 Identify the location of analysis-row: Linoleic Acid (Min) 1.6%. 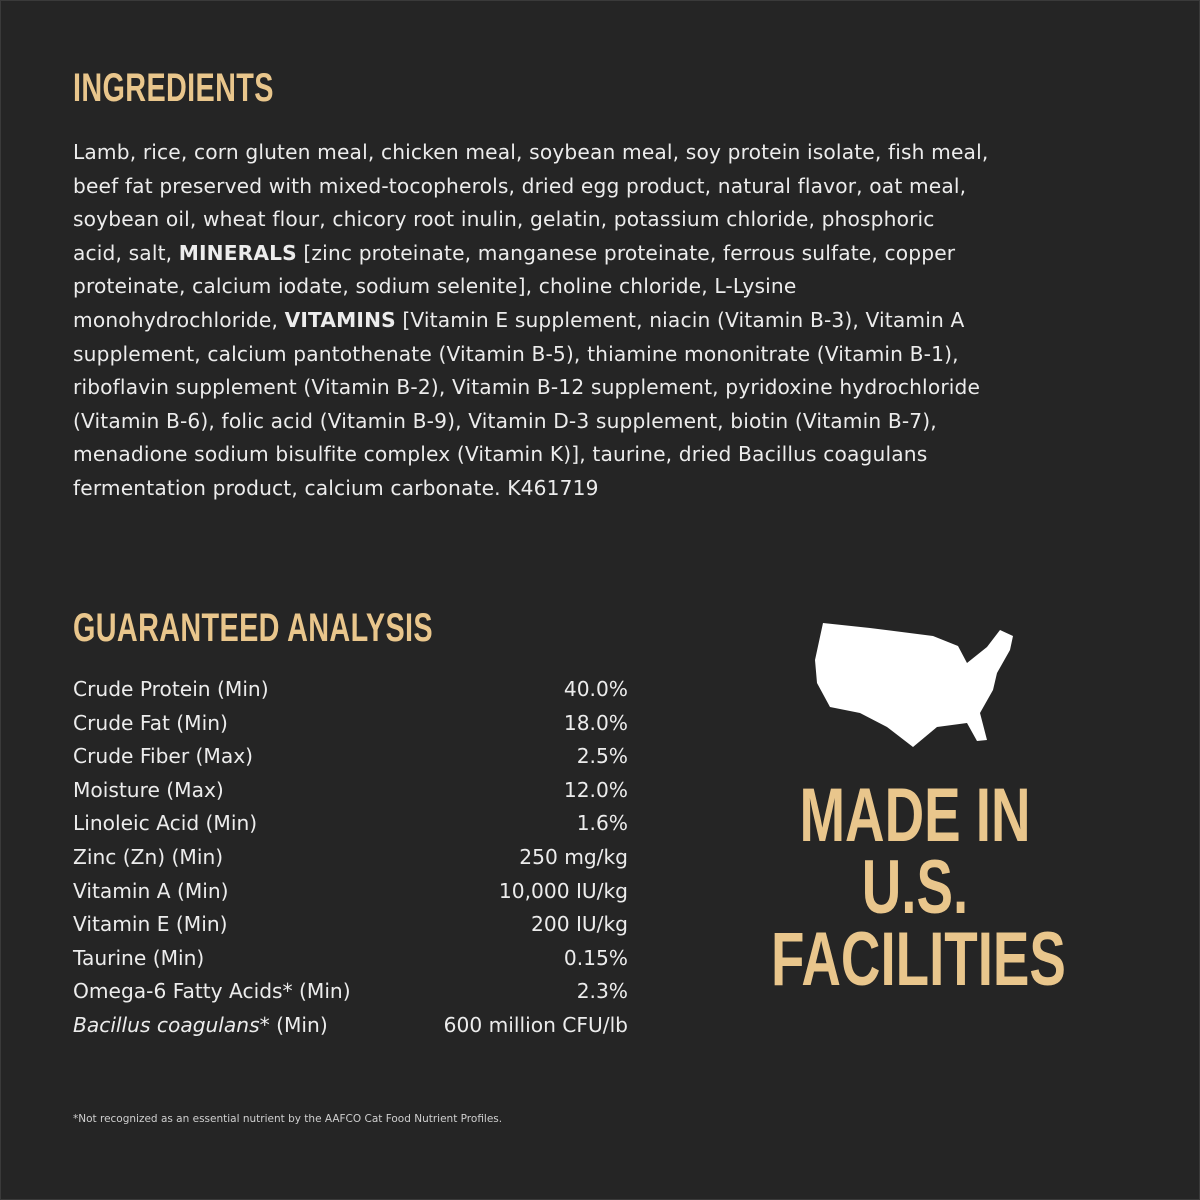
(350, 824).